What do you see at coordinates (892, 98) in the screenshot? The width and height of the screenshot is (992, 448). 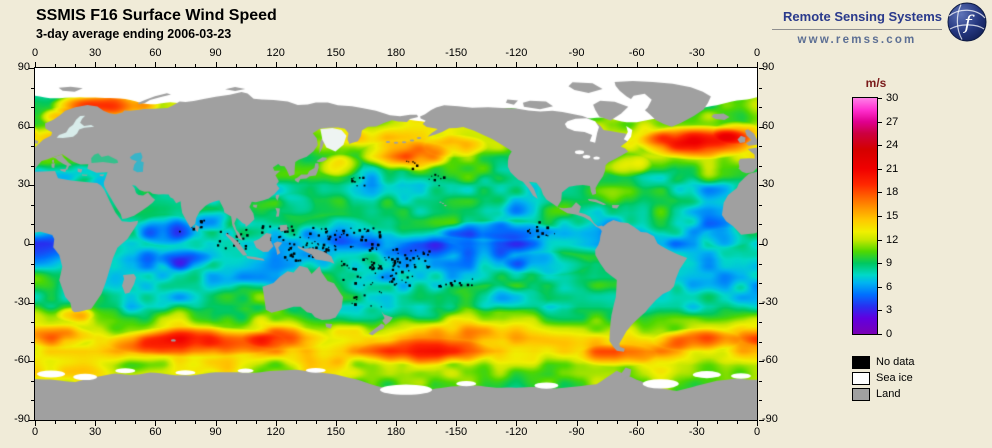 I see `colorbar-tick-label: 30` at bounding box center [892, 98].